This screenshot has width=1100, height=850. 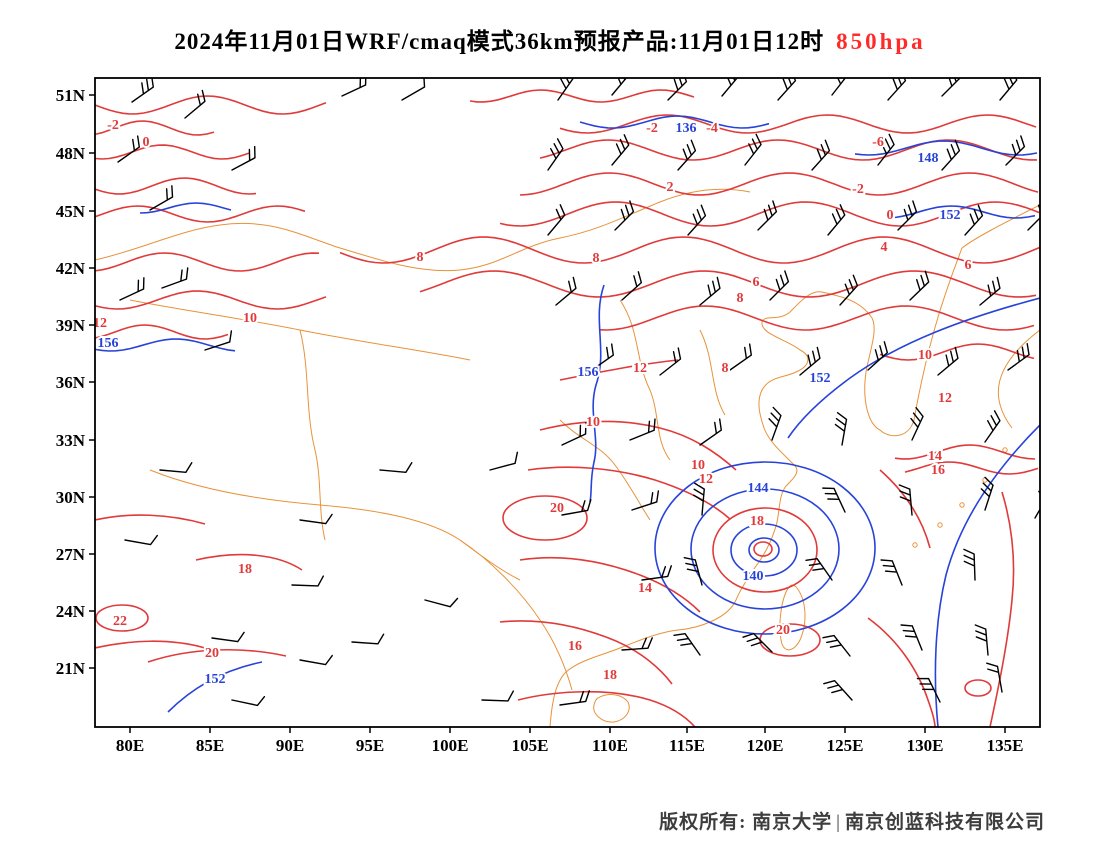 I want to click on contour-value-label: 152, so click(x=820, y=378).